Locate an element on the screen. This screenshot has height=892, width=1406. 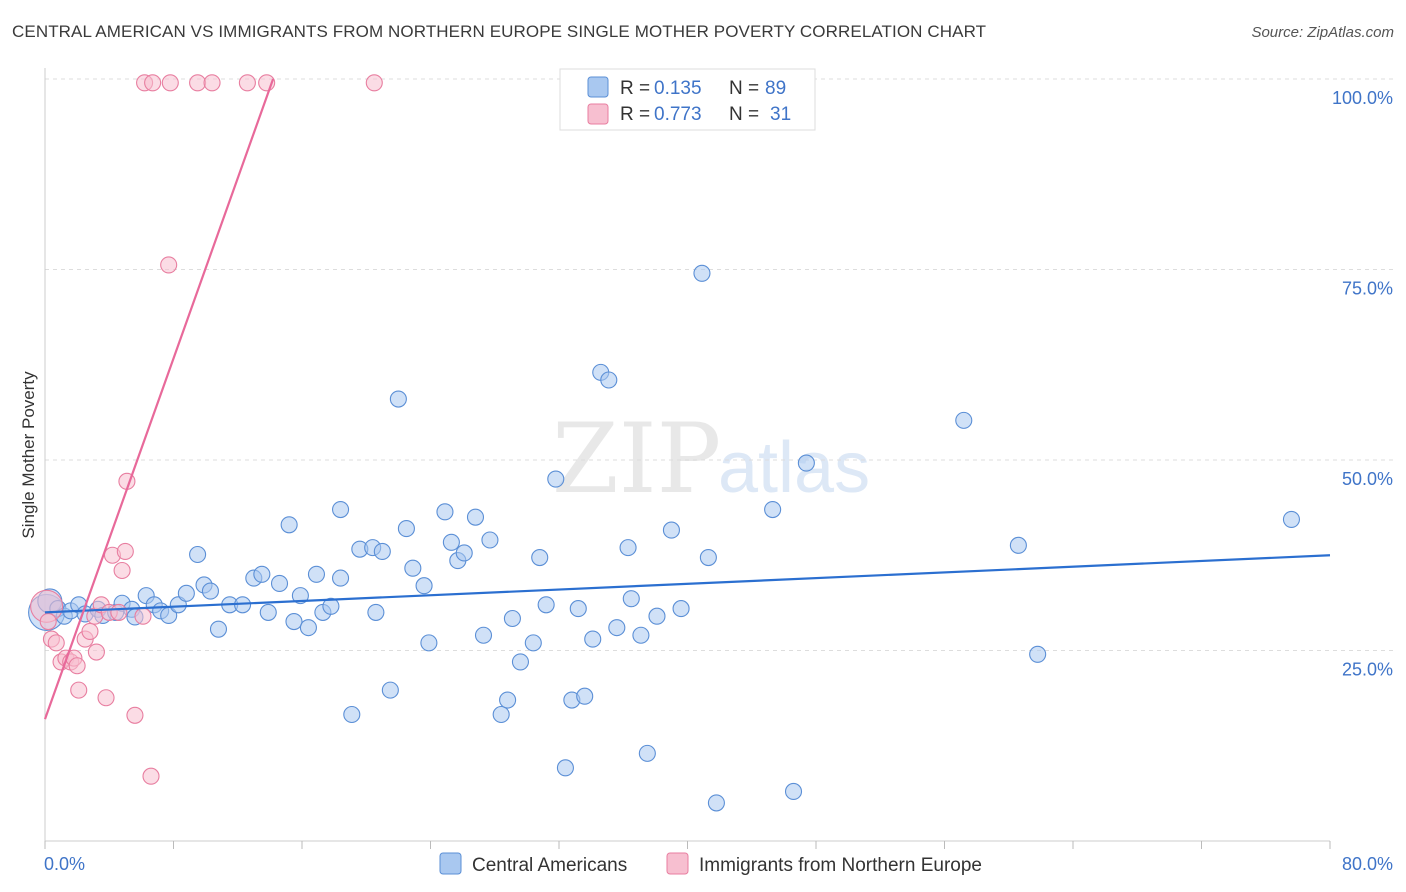
watermark-zip: ZIP is located at coordinates (636, 459).